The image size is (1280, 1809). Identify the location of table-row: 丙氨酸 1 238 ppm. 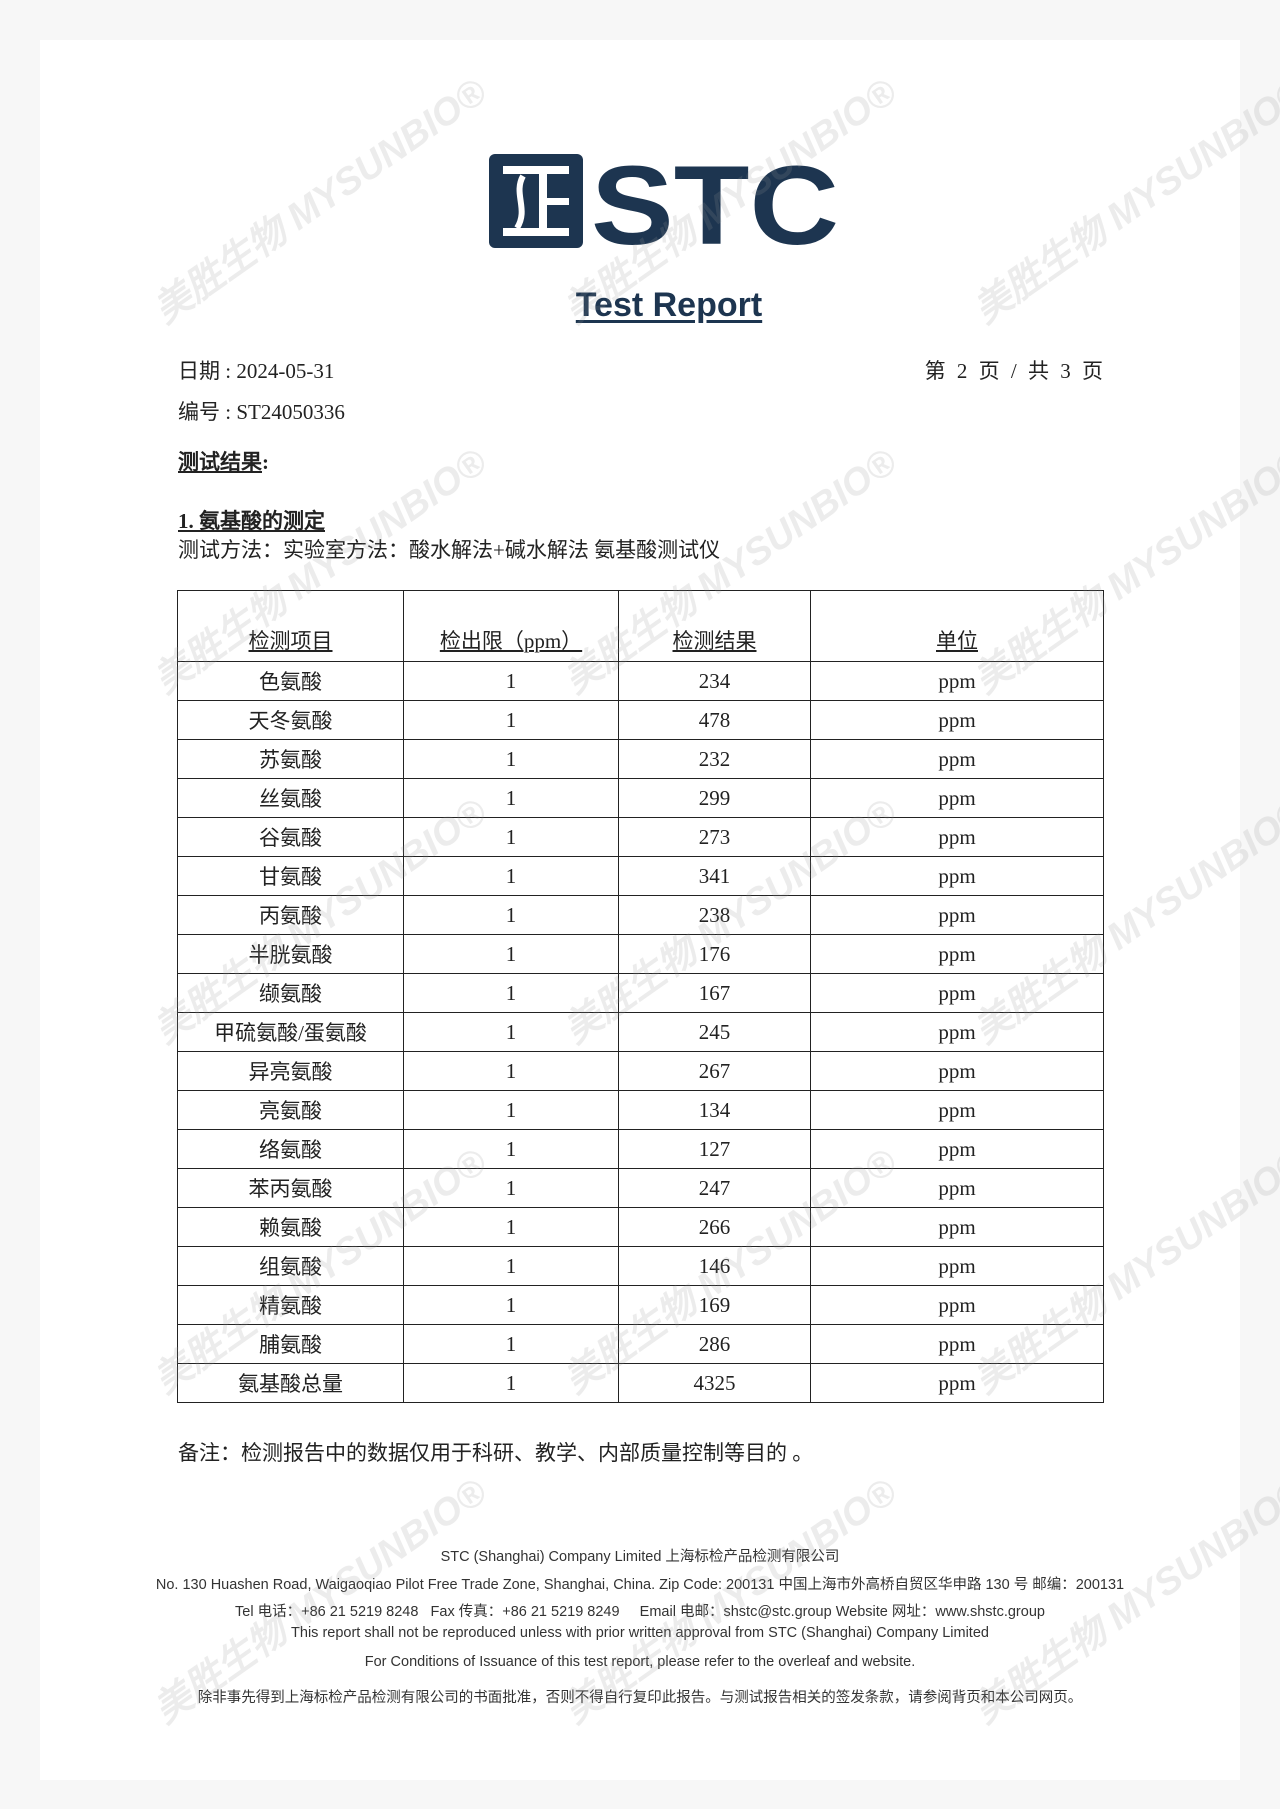
(640, 915).